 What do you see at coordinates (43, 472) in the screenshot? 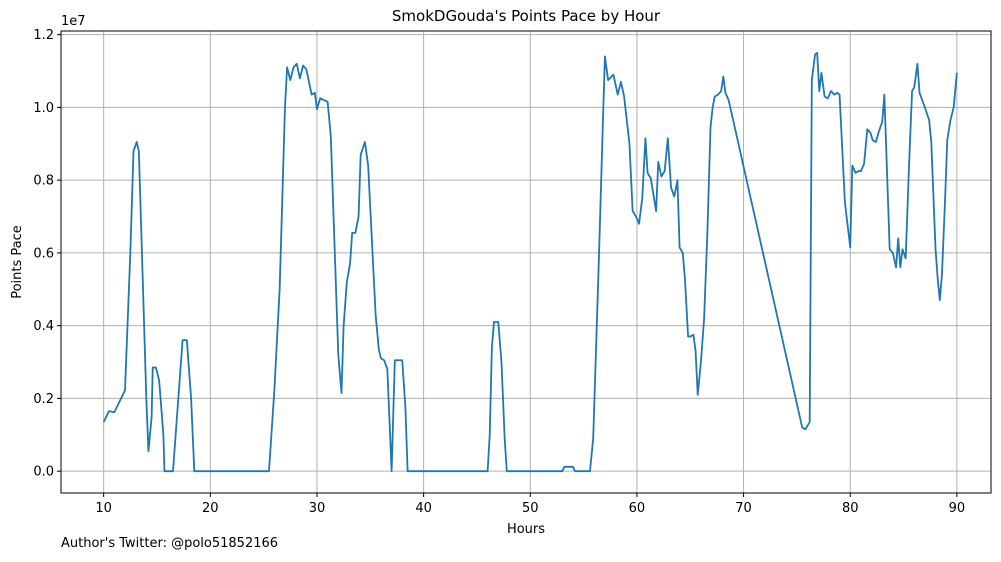
I see `y-tick-label: 0.0` at bounding box center [43, 472].